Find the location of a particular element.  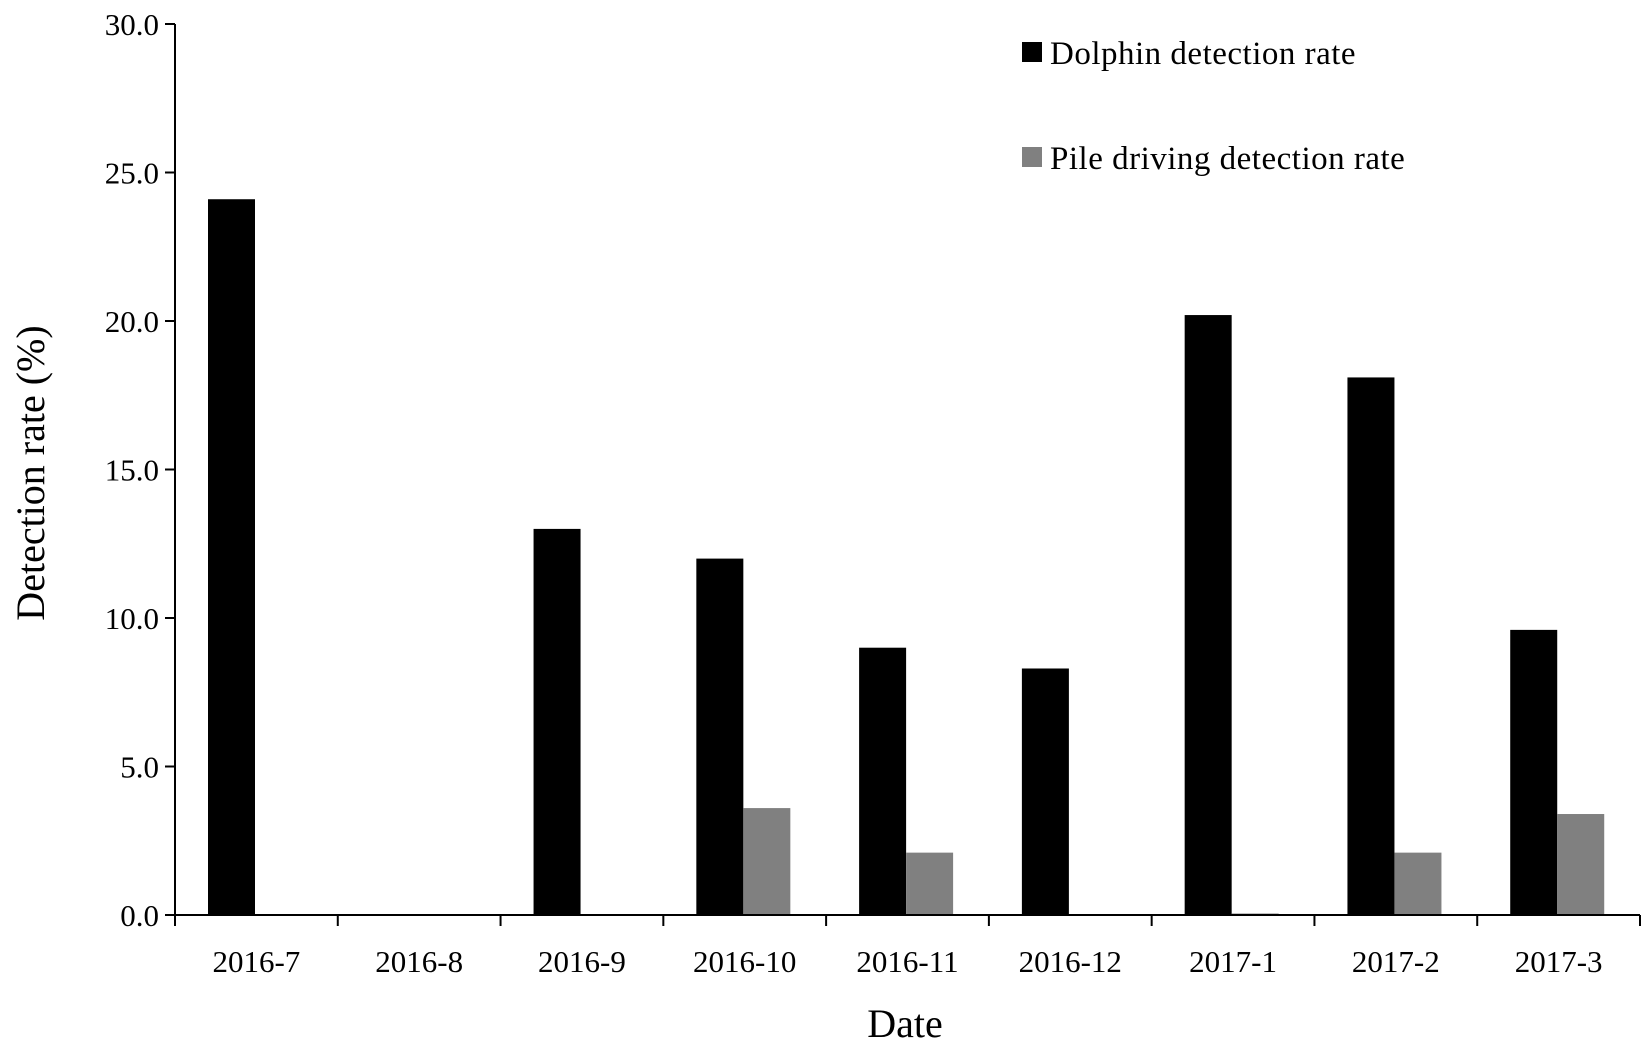

y-tick-label: 5.0 is located at coordinates (139, 767).